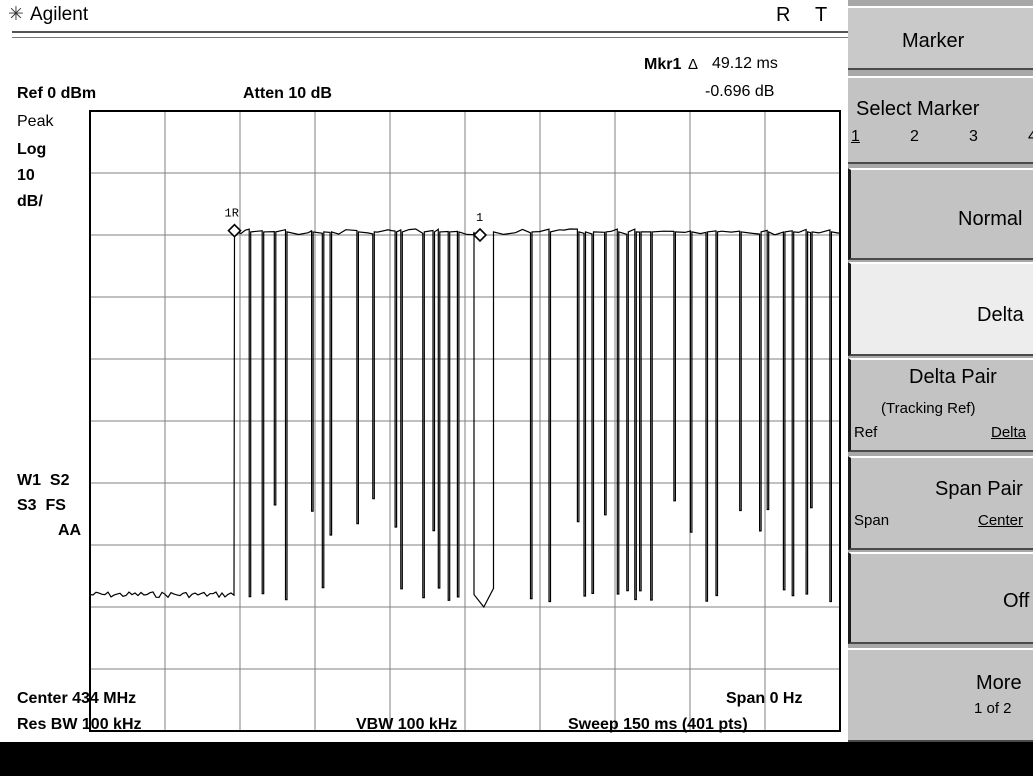  I want to click on marker-1r-icon, so click(234, 230).